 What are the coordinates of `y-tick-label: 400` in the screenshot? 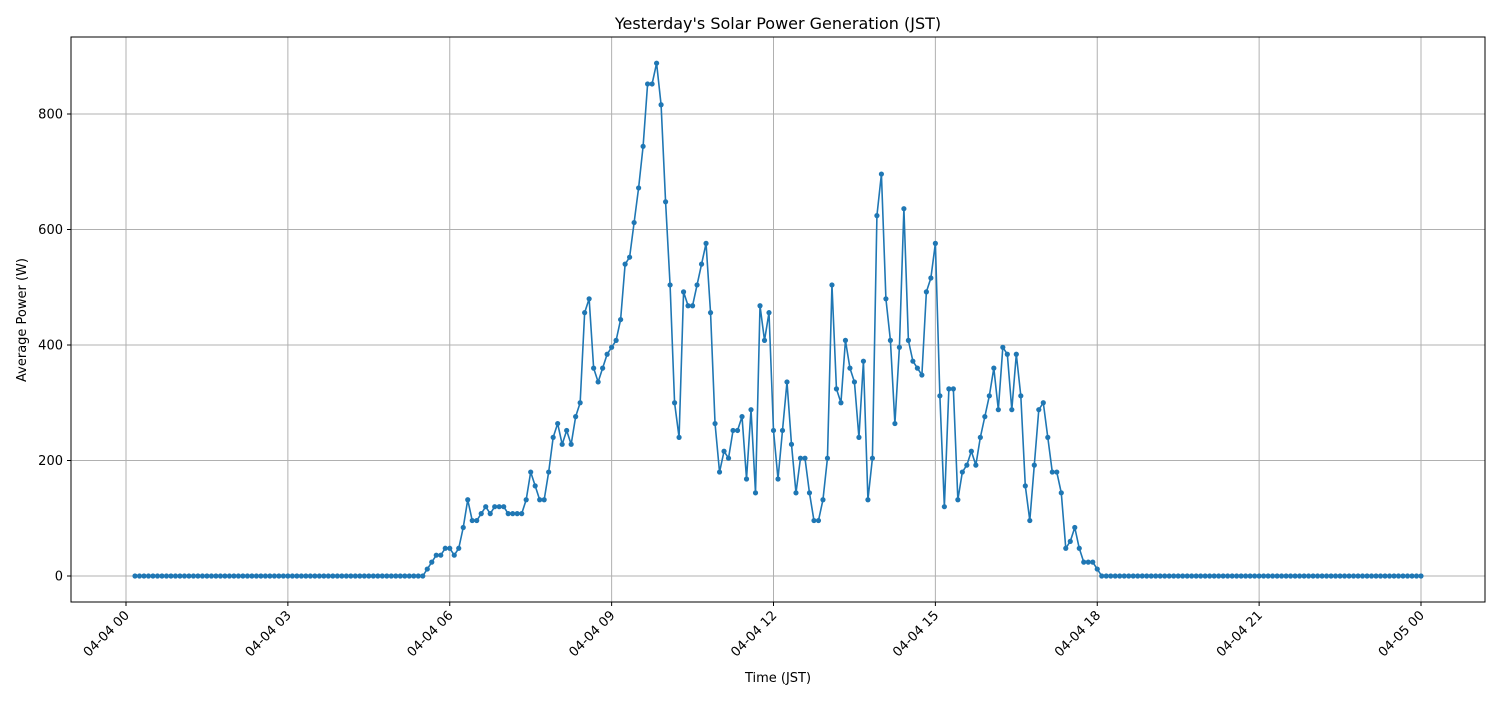 It's located at (50, 346).